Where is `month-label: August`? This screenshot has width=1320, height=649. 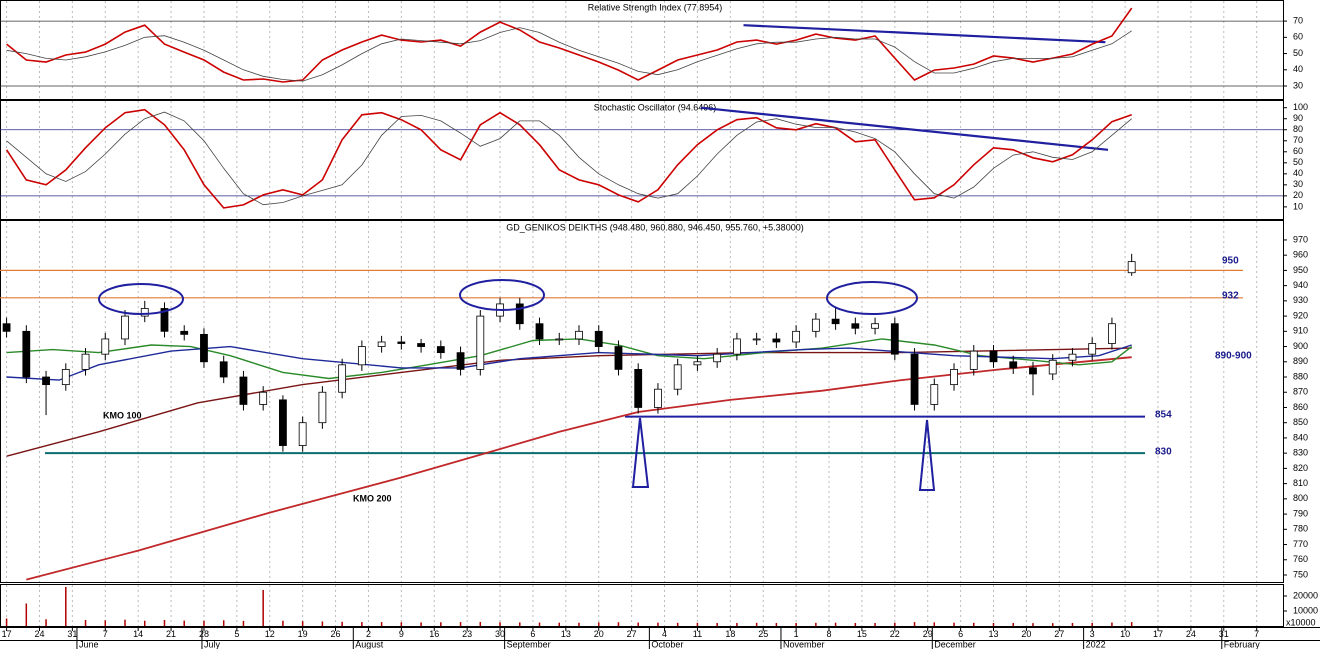
month-label: August is located at coordinates (369, 644).